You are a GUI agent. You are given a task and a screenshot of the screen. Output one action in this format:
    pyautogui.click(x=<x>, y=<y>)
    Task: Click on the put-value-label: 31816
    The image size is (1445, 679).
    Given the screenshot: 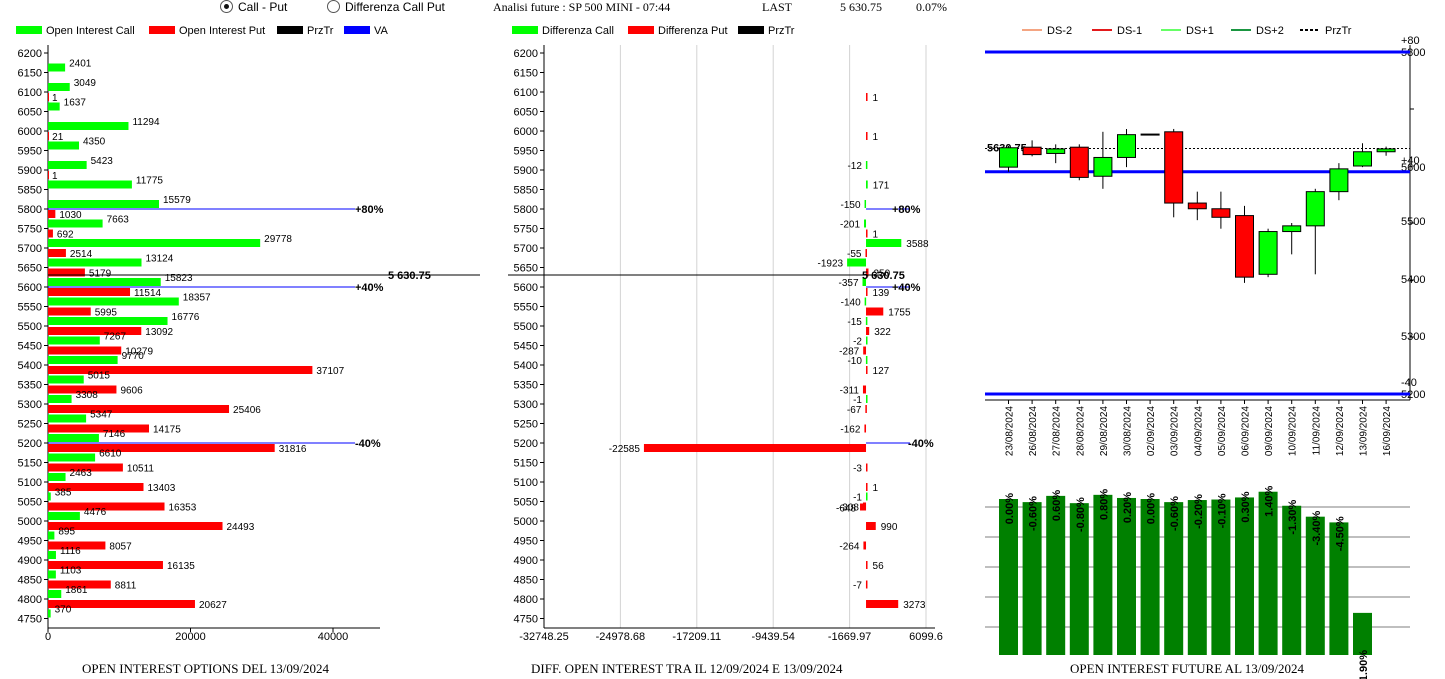 What is the action you would take?
    pyautogui.click(x=293, y=449)
    